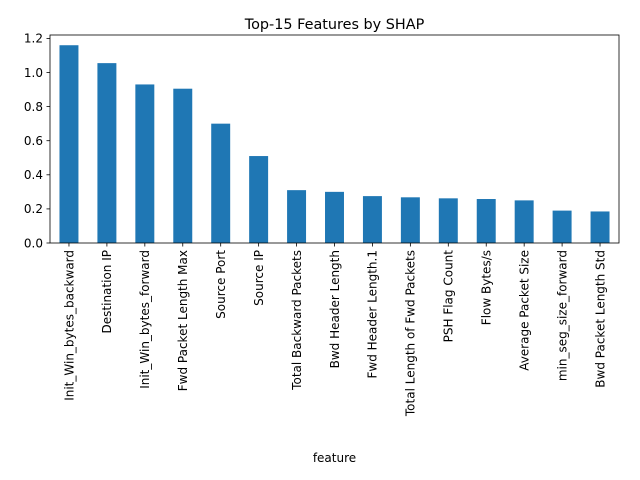 This screenshot has height=480, width=640. Describe the element at coordinates (562, 315) in the screenshot. I see `x-tick-label: min_seg_size_forward` at that location.